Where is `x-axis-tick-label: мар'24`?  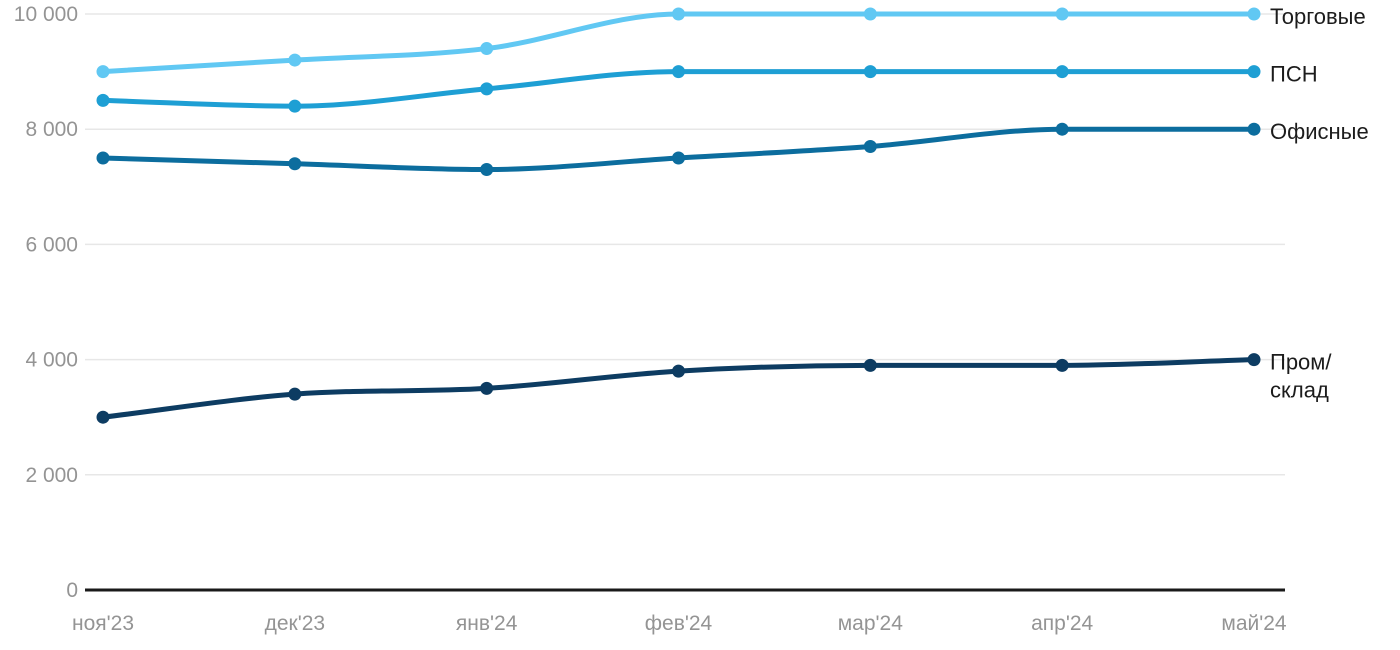
x-axis-tick-label: мар'24 is located at coordinates (870, 623).